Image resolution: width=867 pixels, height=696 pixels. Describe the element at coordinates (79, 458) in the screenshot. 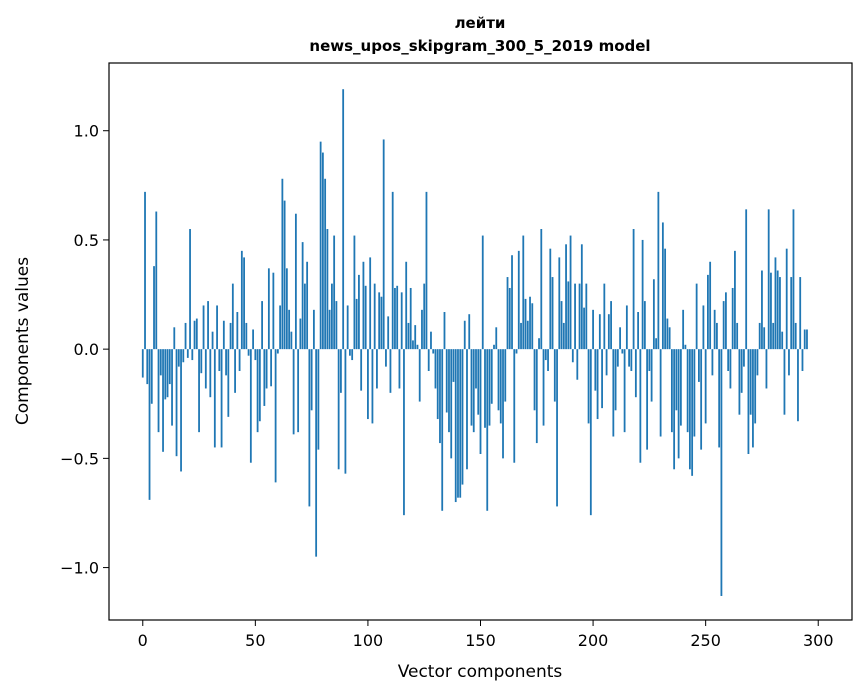

I see `y-tick-label-1: −0.5` at that location.